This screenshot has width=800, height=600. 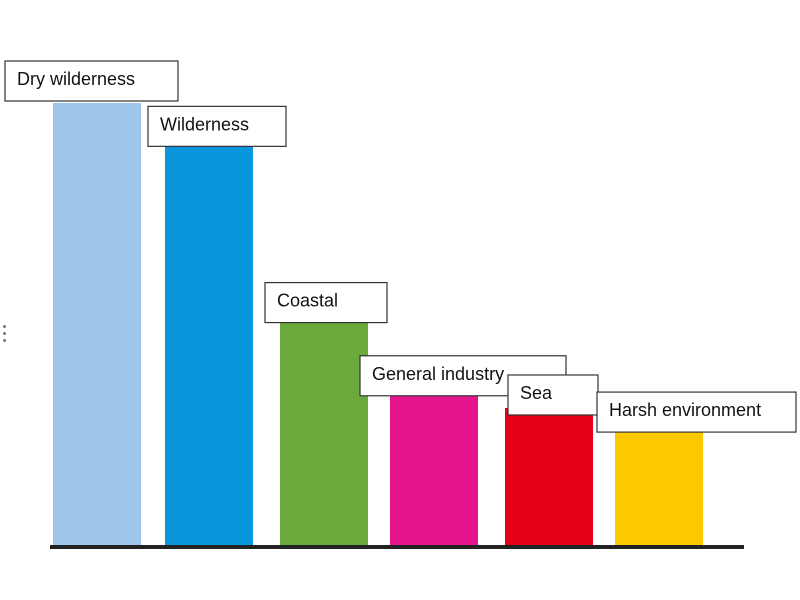 What do you see at coordinates (659, 487) in the screenshot?
I see `bar-harsh-environment` at bounding box center [659, 487].